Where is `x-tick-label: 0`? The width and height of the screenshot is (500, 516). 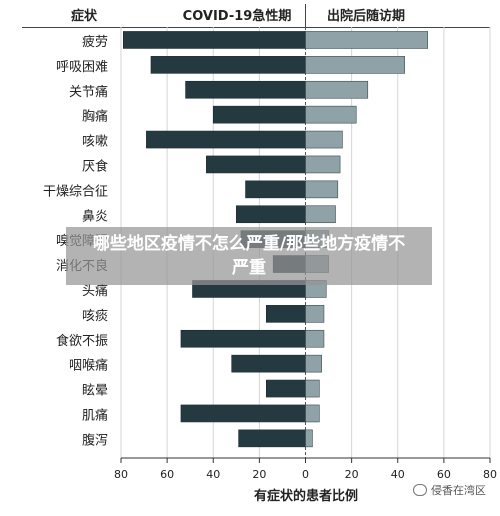 x-tick-label: 0 is located at coordinates (305, 474).